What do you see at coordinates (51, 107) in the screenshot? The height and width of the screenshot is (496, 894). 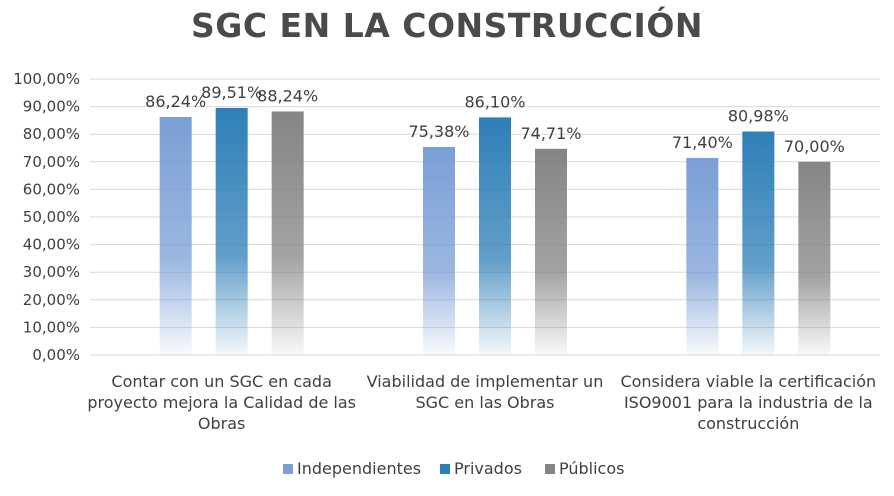 I see `y-tick-label: 90,00%` at bounding box center [51, 107].